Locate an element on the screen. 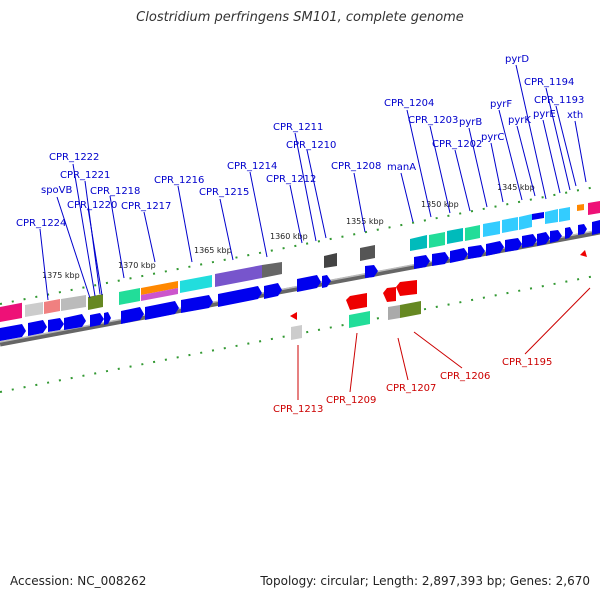 This screenshot has width=600, height=600. gene-label: CPR_1202 is located at coordinates (457, 144).